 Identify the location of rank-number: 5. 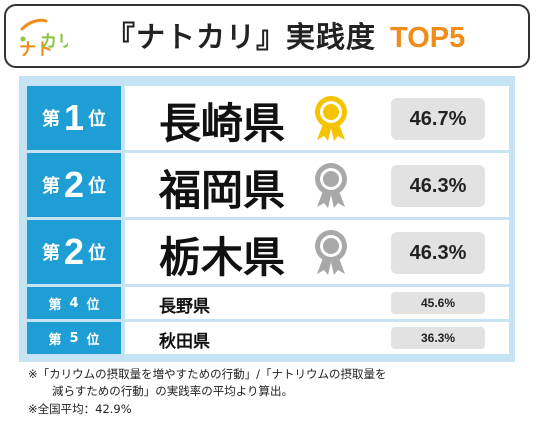
(74, 338).